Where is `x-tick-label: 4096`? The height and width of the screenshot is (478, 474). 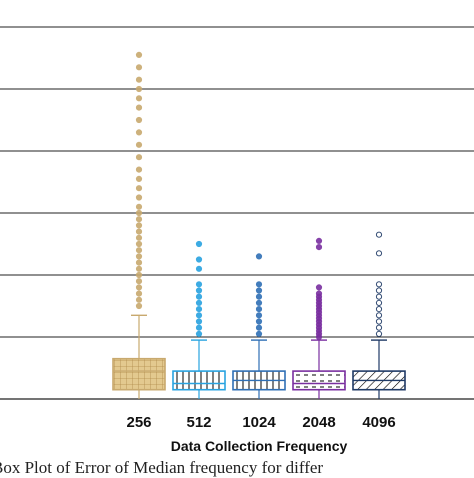 x-tick-label: 4096 is located at coordinates (378, 422).